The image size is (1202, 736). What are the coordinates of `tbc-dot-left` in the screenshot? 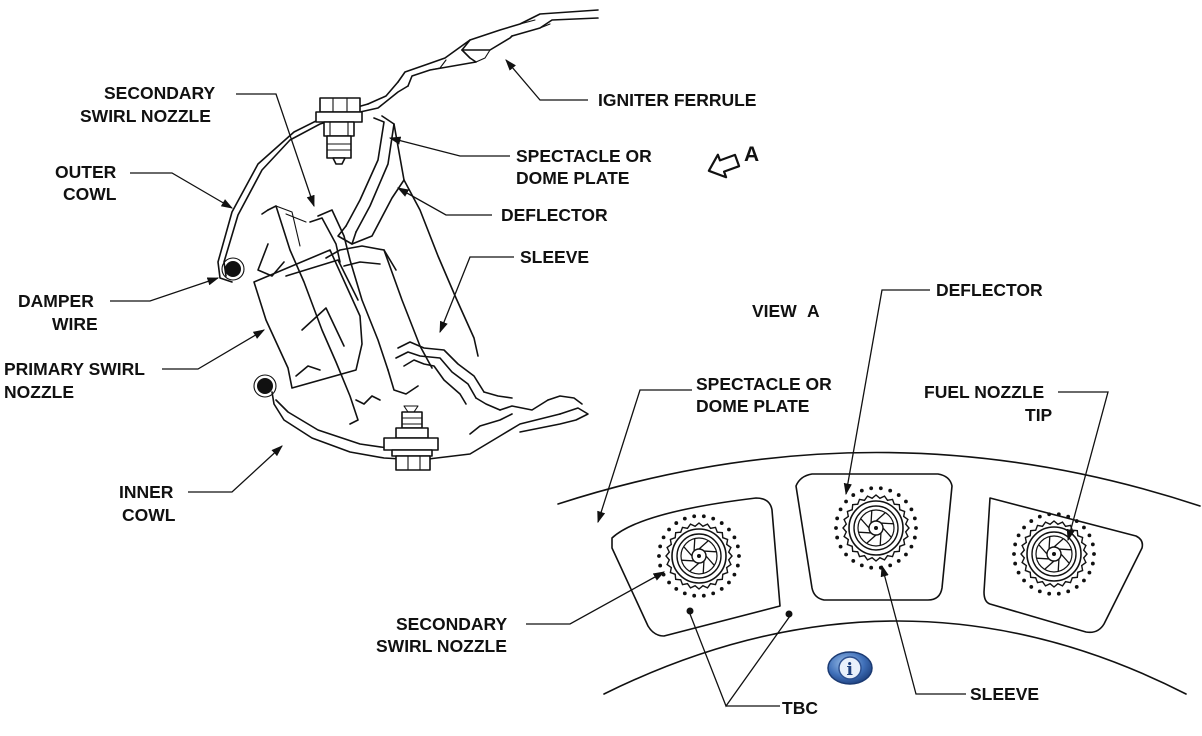 It's located at (690, 611).